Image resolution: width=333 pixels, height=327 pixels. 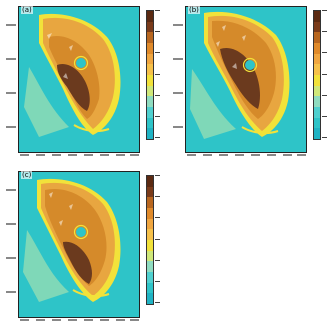 I want to click on panel-label: (c), so click(x=27, y=175).